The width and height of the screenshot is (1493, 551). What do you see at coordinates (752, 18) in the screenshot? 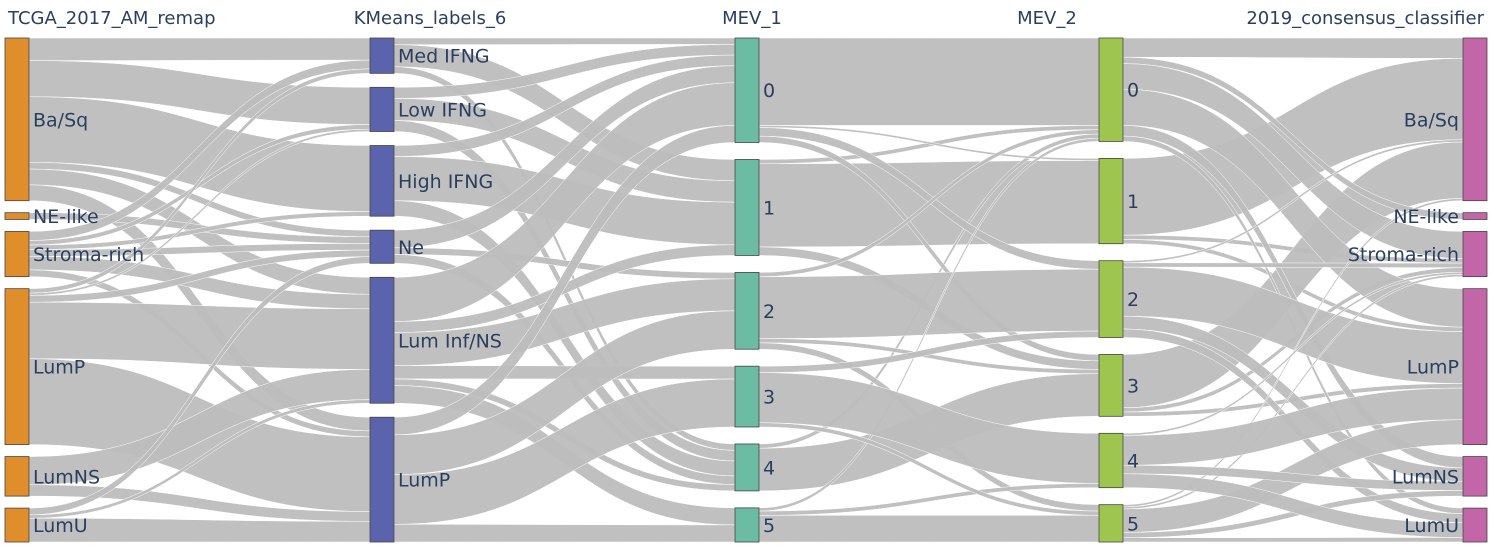
I see `column-title-2: MEV_1` at bounding box center [752, 18].